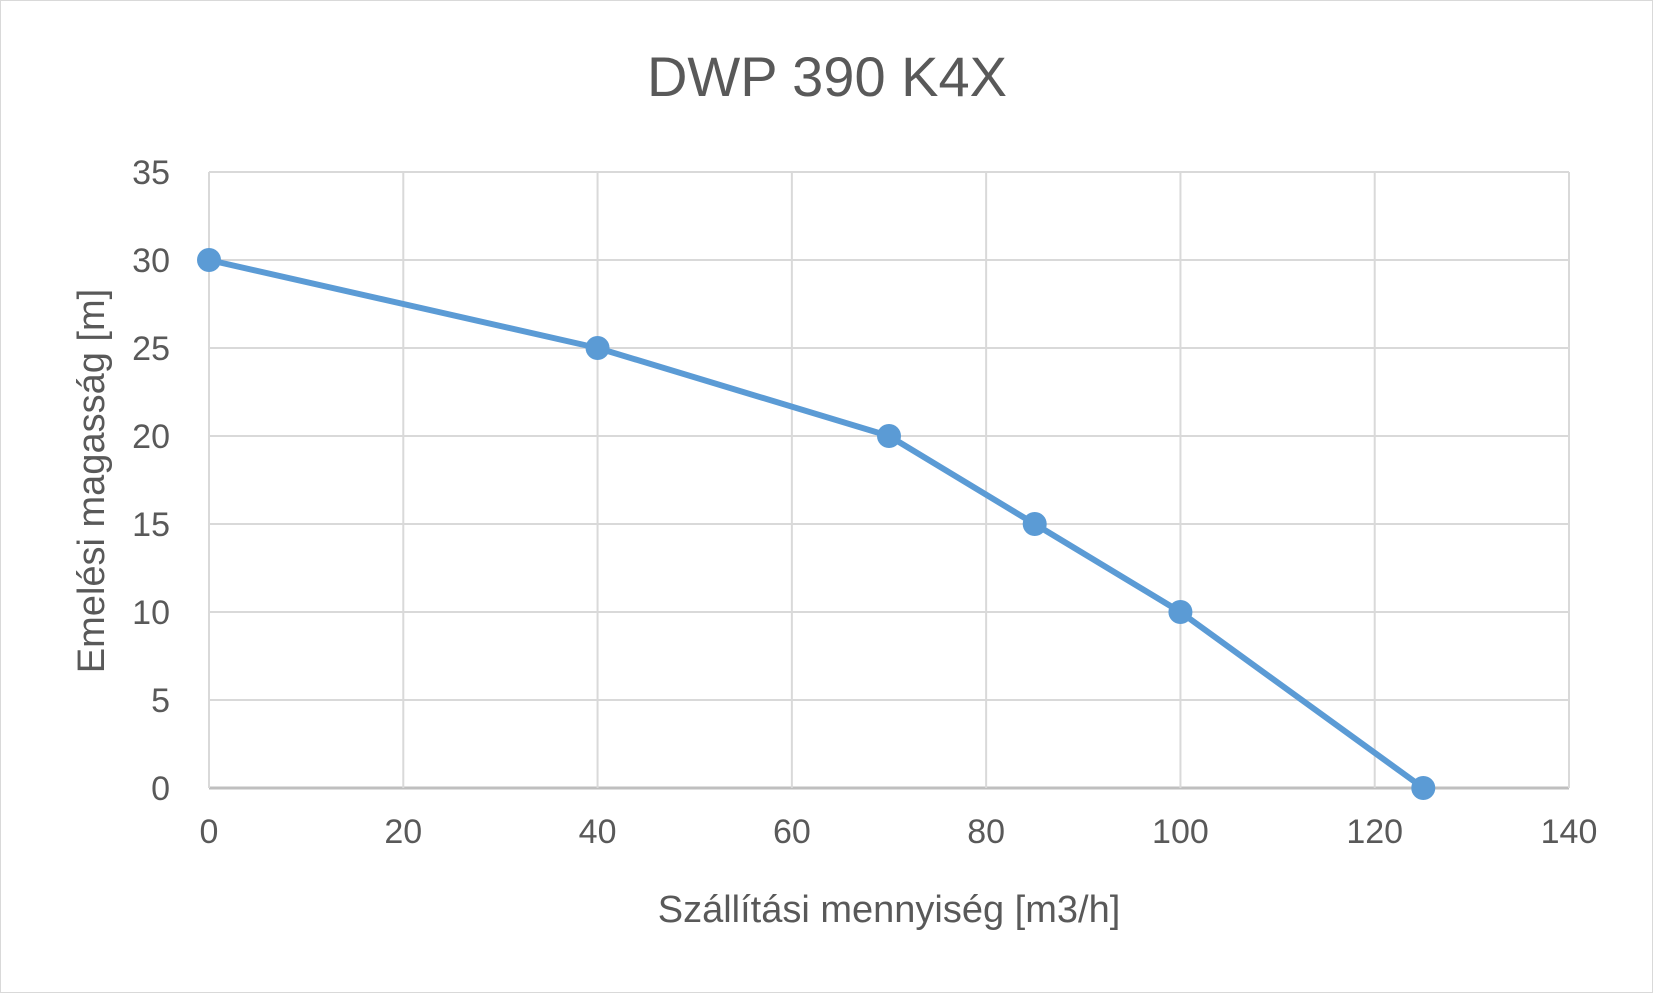 This screenshot has height=997, width=1653. What do you see at coordinates (151, 525) in the screenshot?
I see `y-tick-label: 15` at bounding box center [151, 525].